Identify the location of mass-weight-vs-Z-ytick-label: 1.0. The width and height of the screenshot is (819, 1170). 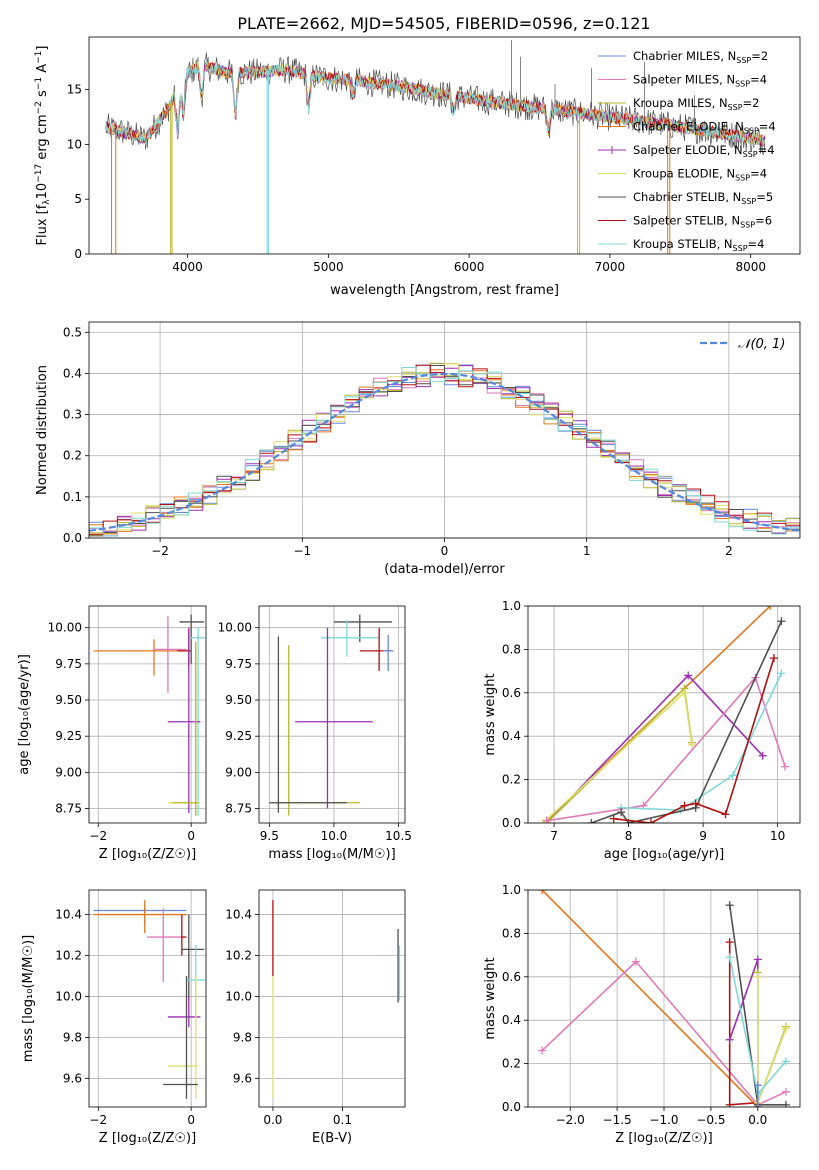
(511, 890).